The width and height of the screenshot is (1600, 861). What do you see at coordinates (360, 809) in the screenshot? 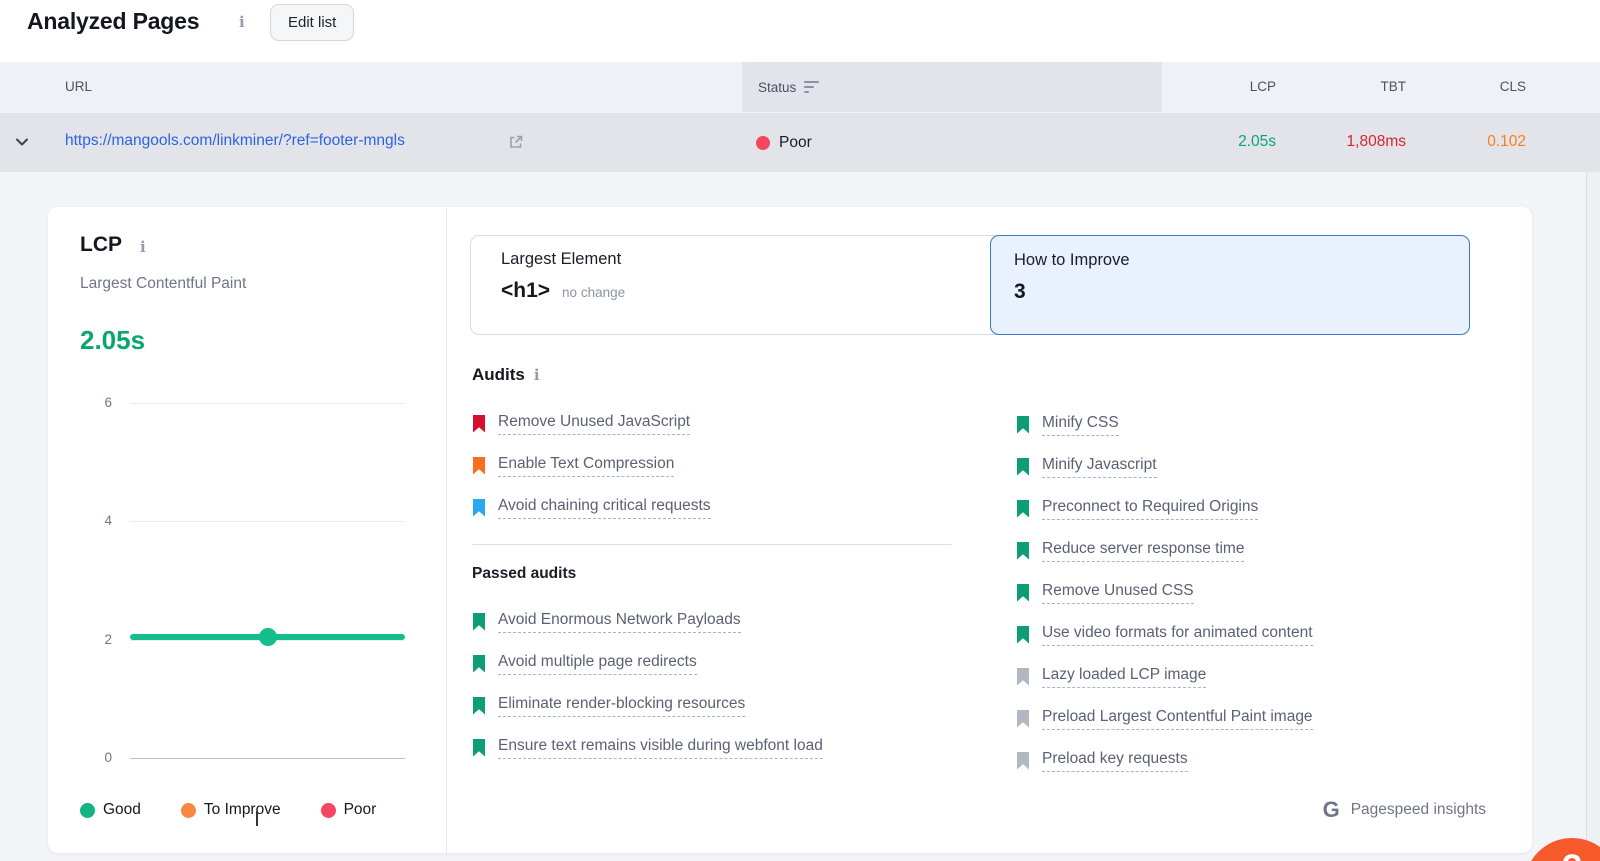
I see `legend-label: Poor` at bounding box center [360, 809].